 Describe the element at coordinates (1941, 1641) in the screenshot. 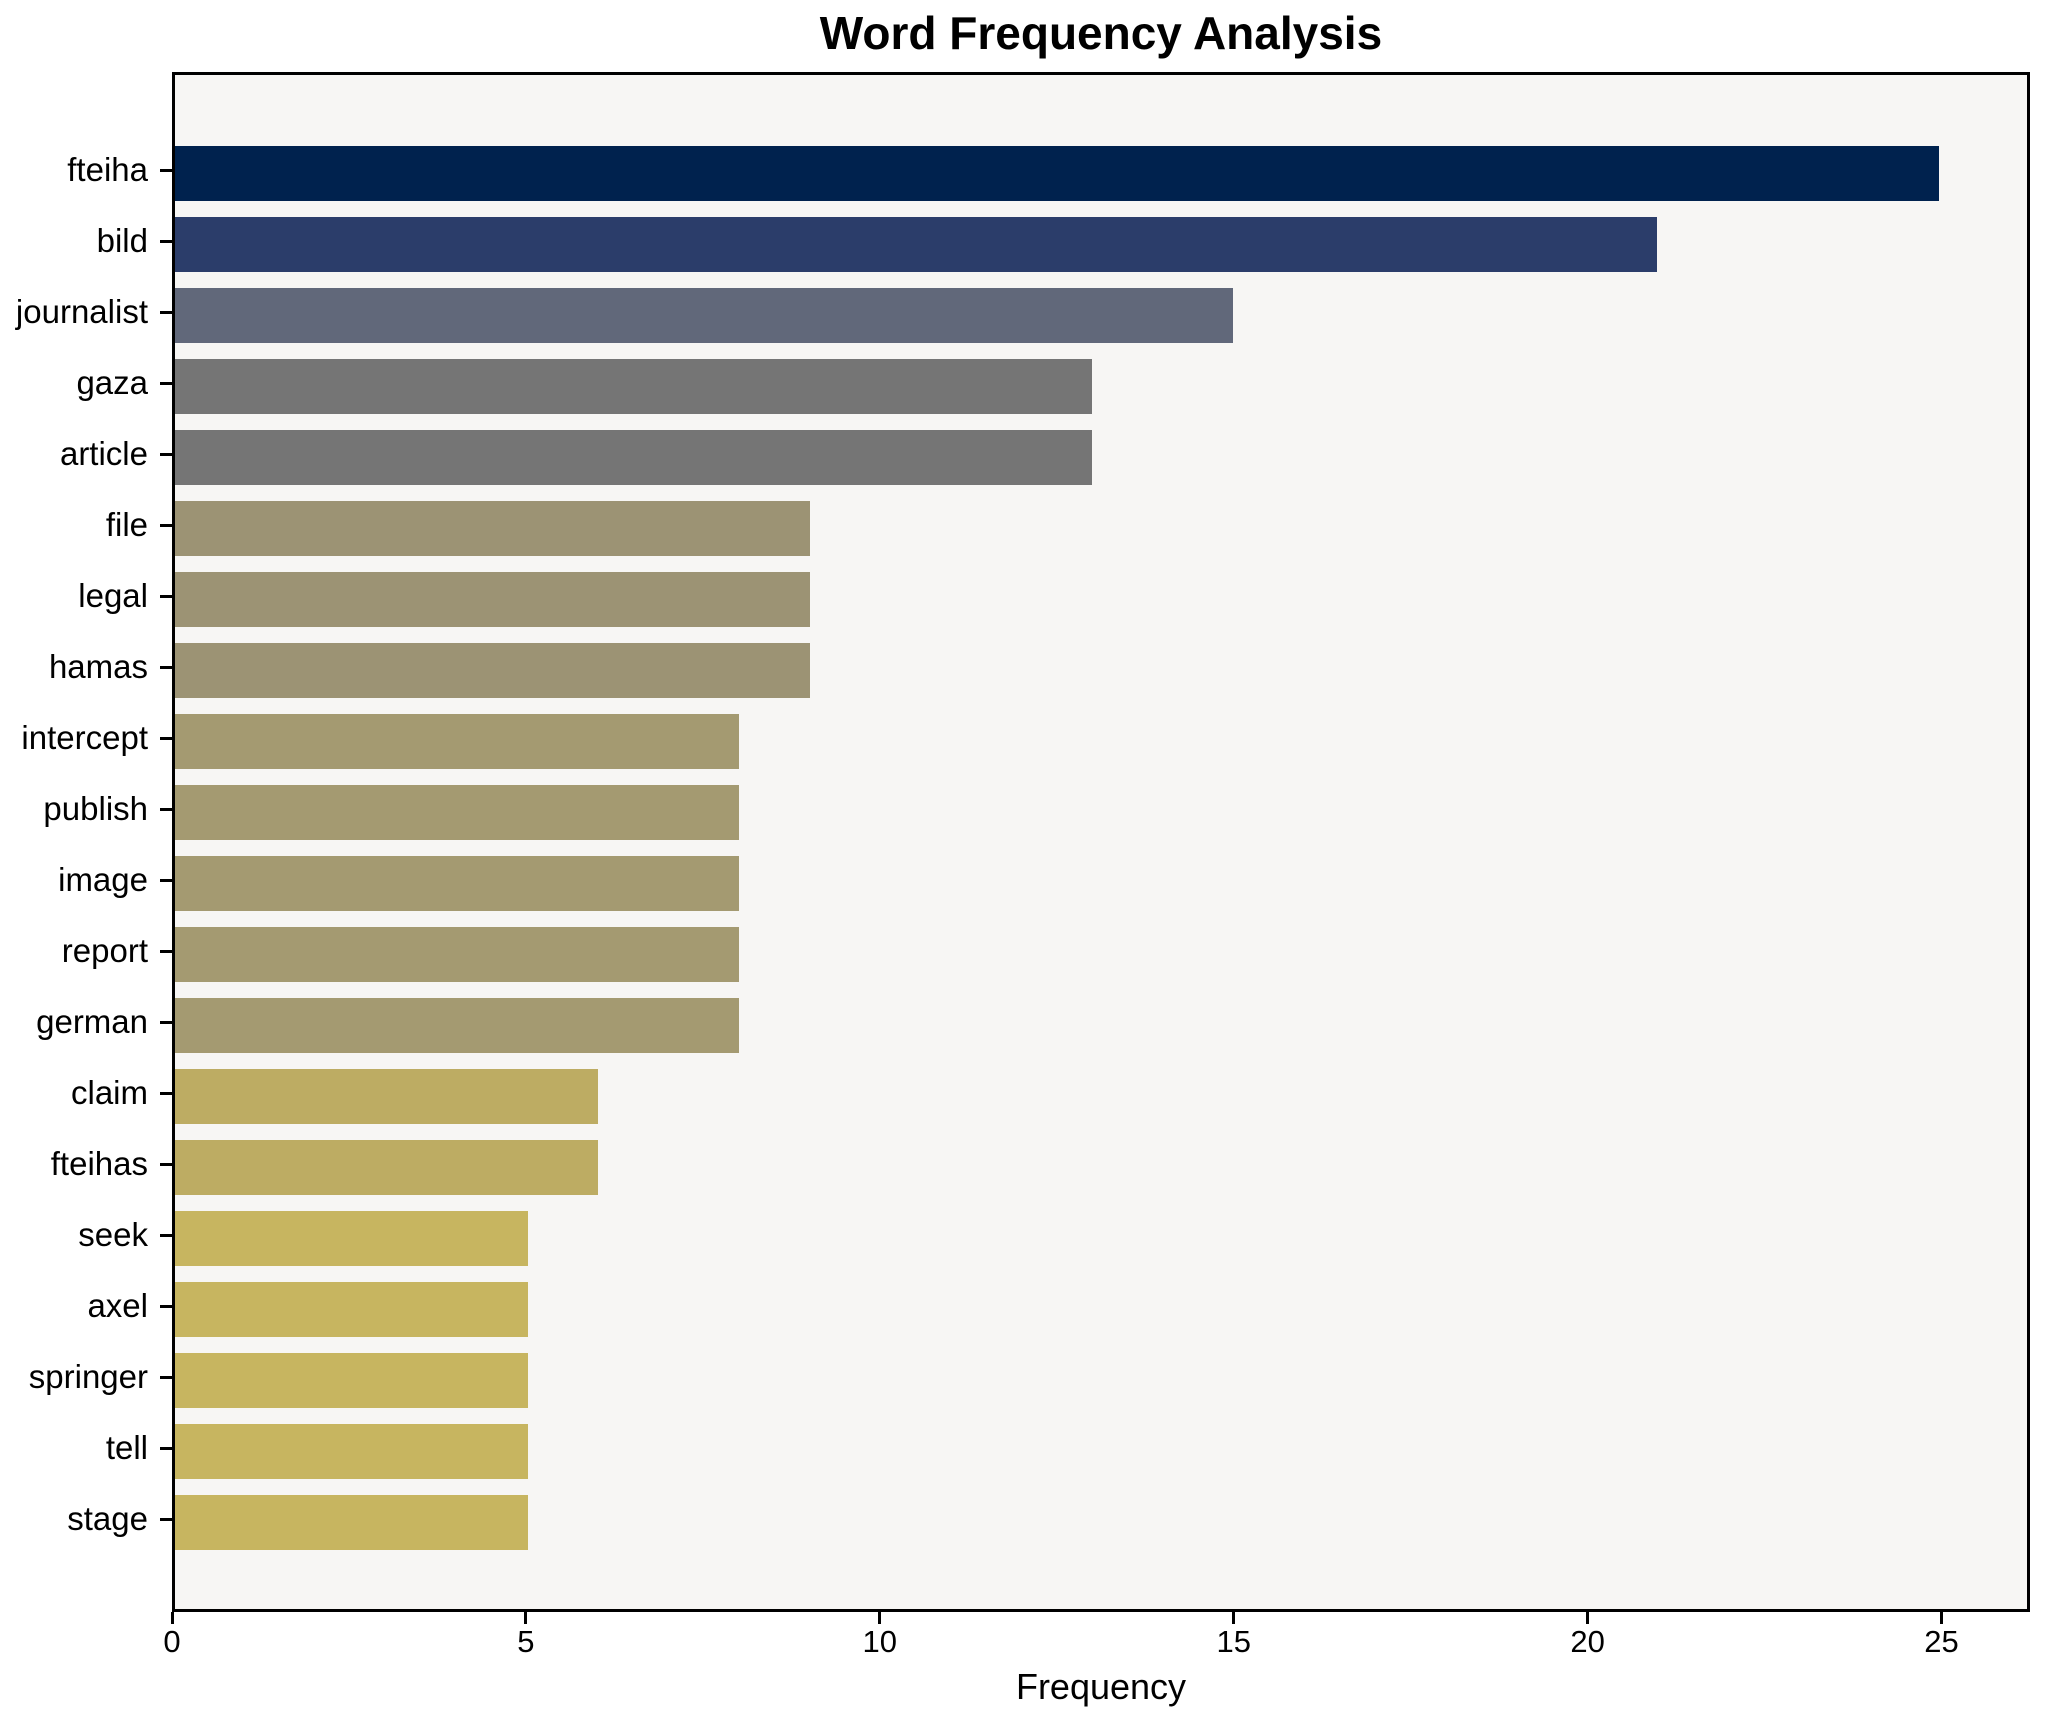

I see `x-tick-label-25: 25` at that location.